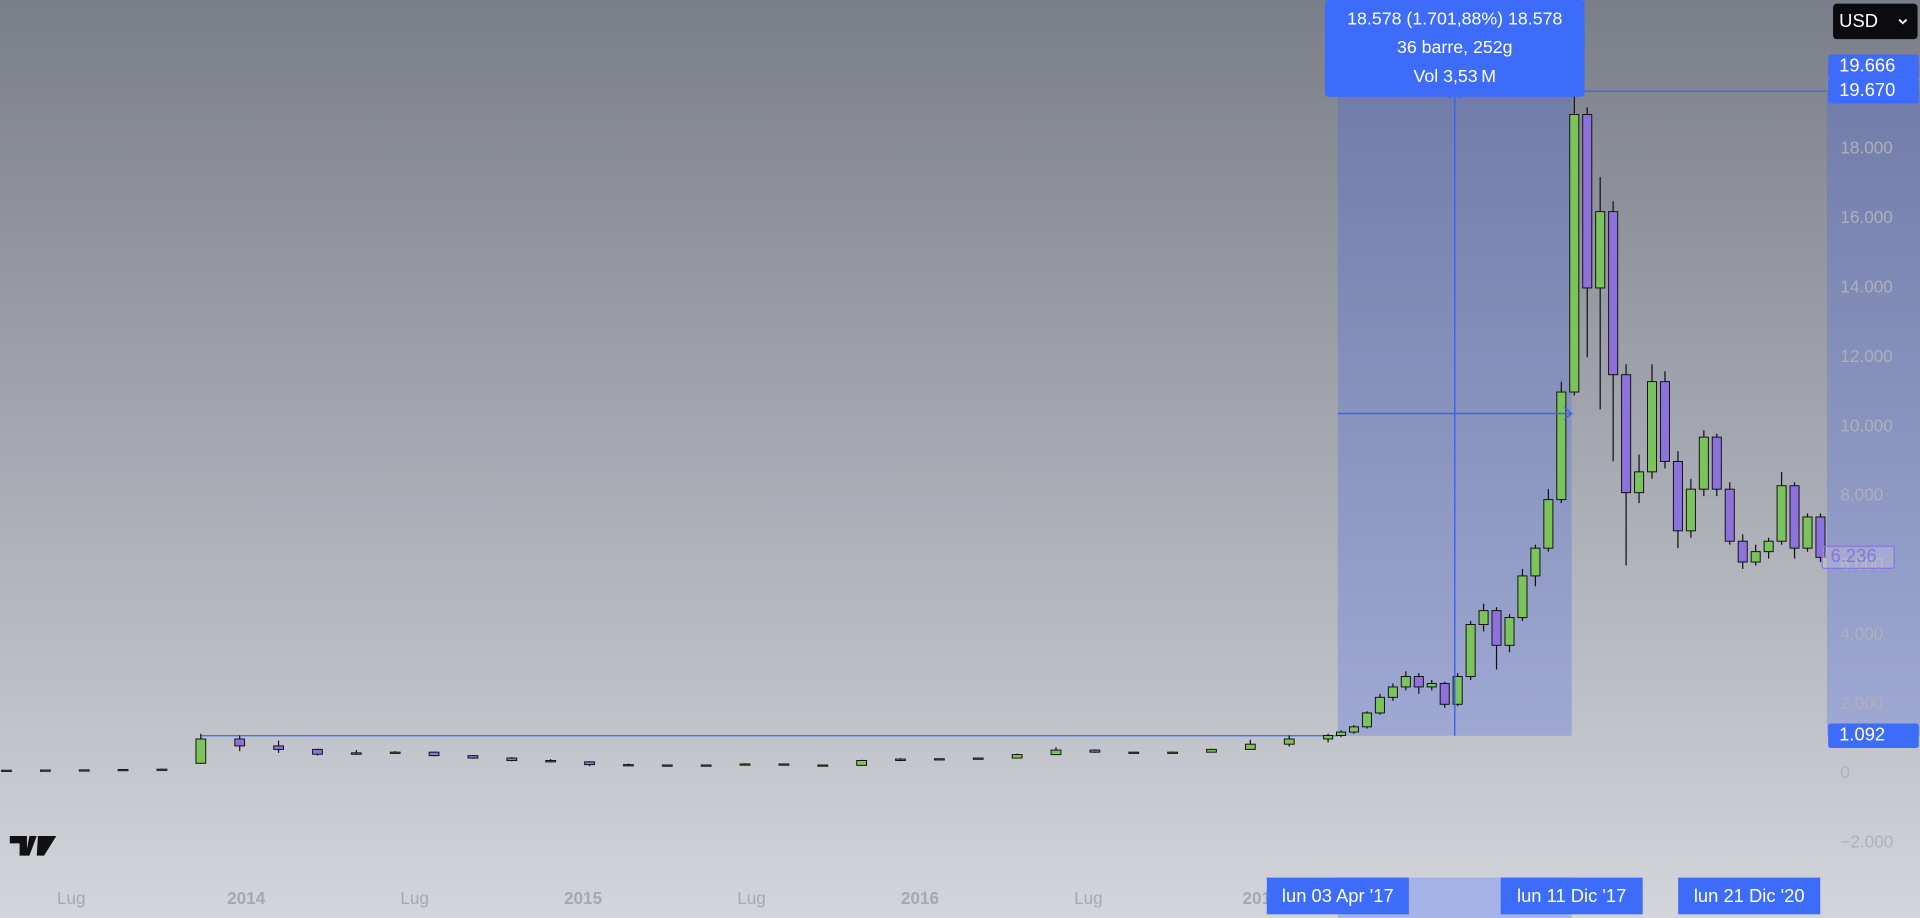  Describe the element at coordinates (1866, 148) in the screenshot. I see `y-tick-label: 18.000` at that location.